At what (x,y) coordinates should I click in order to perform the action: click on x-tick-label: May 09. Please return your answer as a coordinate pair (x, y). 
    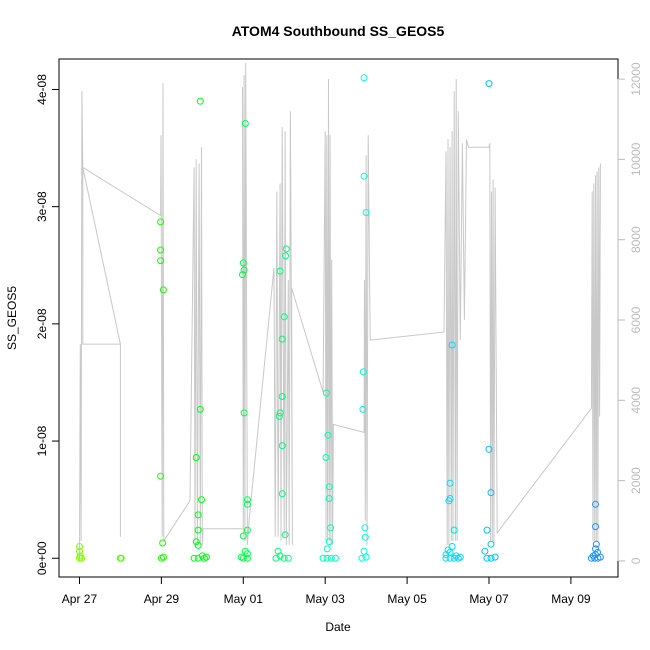
    Looking at the image, I should click on (571, 599).